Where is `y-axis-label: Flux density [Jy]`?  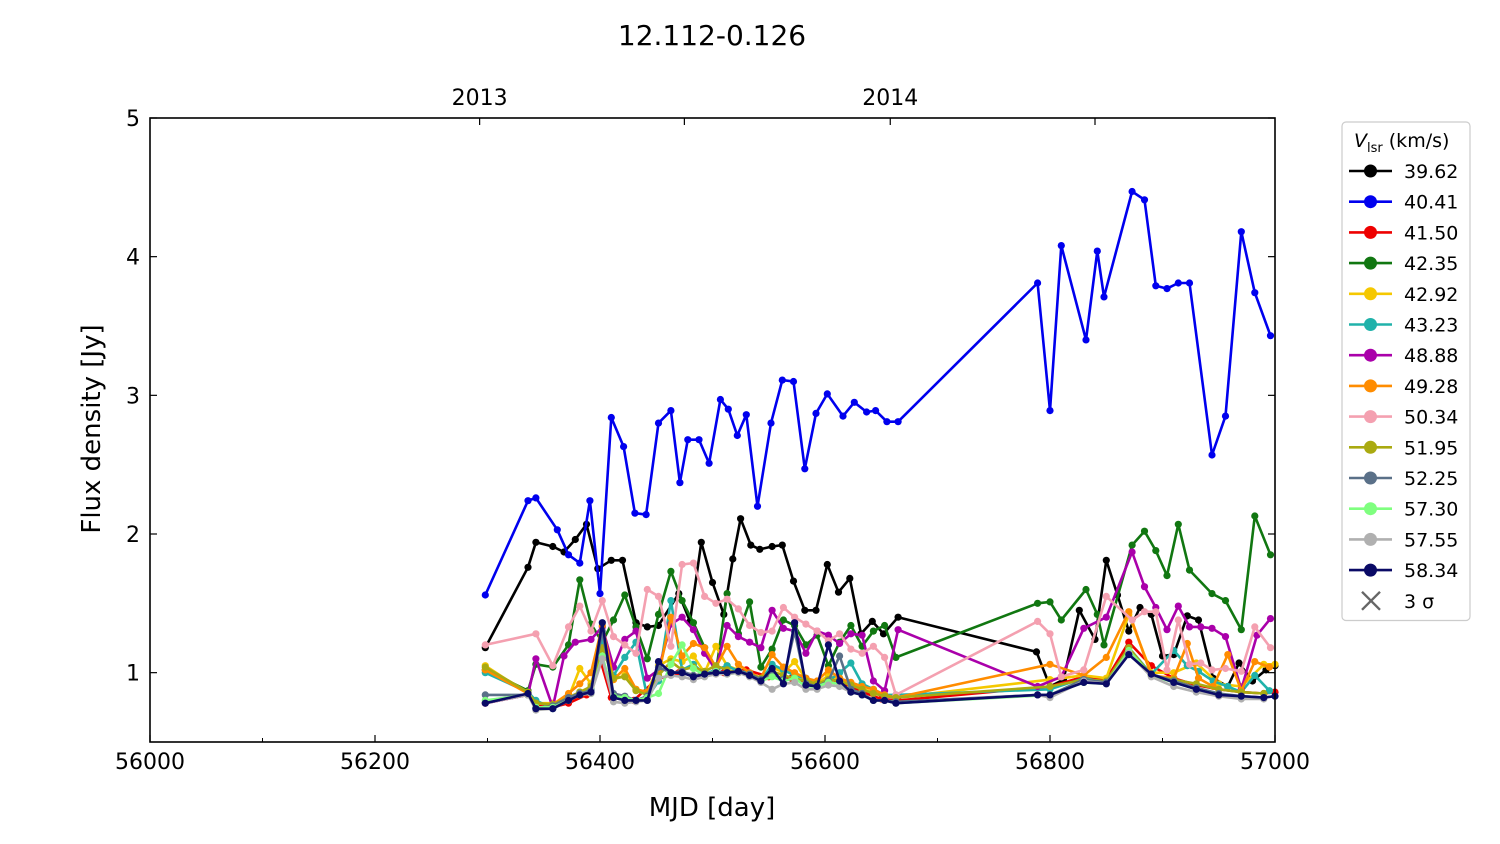
y-axis-label: Flux density [Jy] is located at coordinates (92, 428).